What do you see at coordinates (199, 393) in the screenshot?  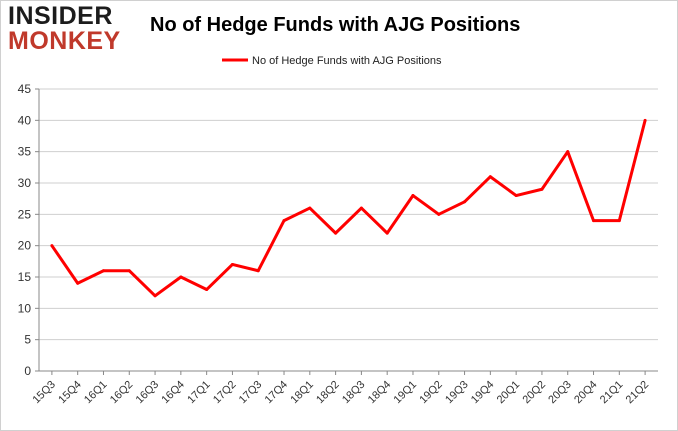 I see `x-tick-label-17Q1: 17Q1` at bounding box center [199, 393].